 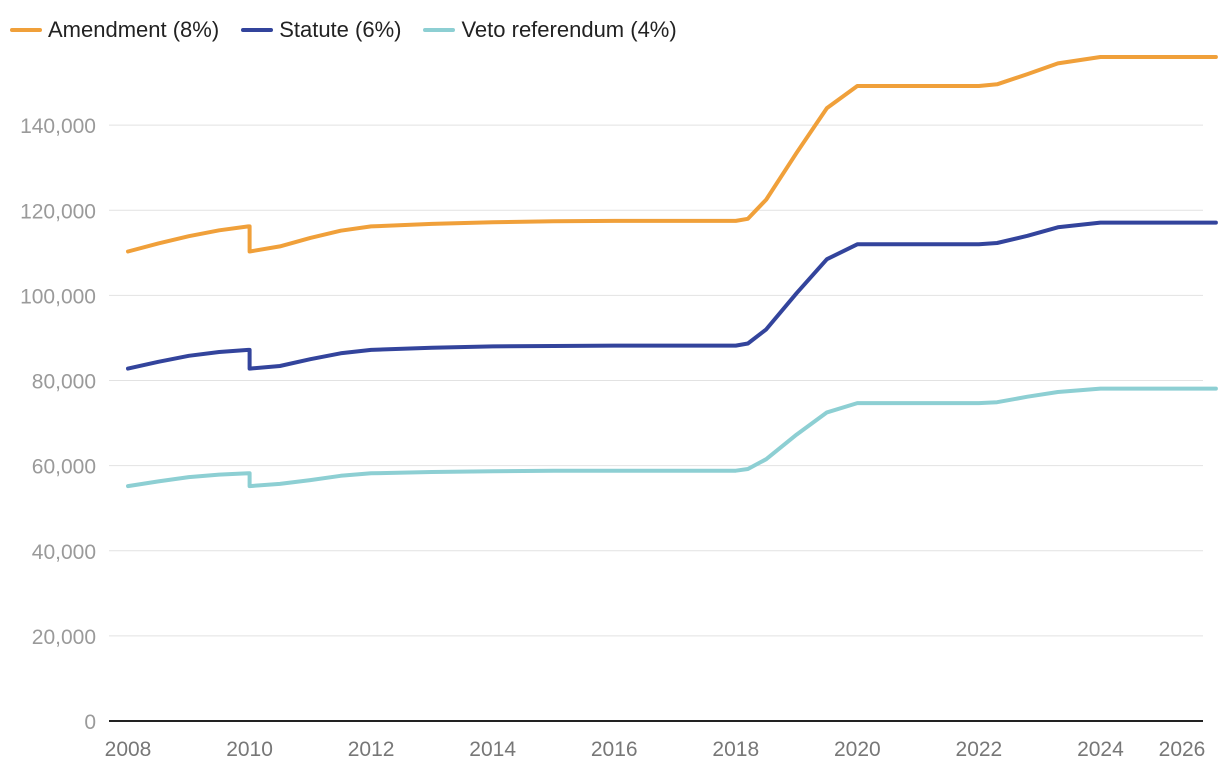 What do you see at coordinates (58, 126) in the screenshot?
I see `y-tick-label: 140,000` at bounding box center [58, 126].